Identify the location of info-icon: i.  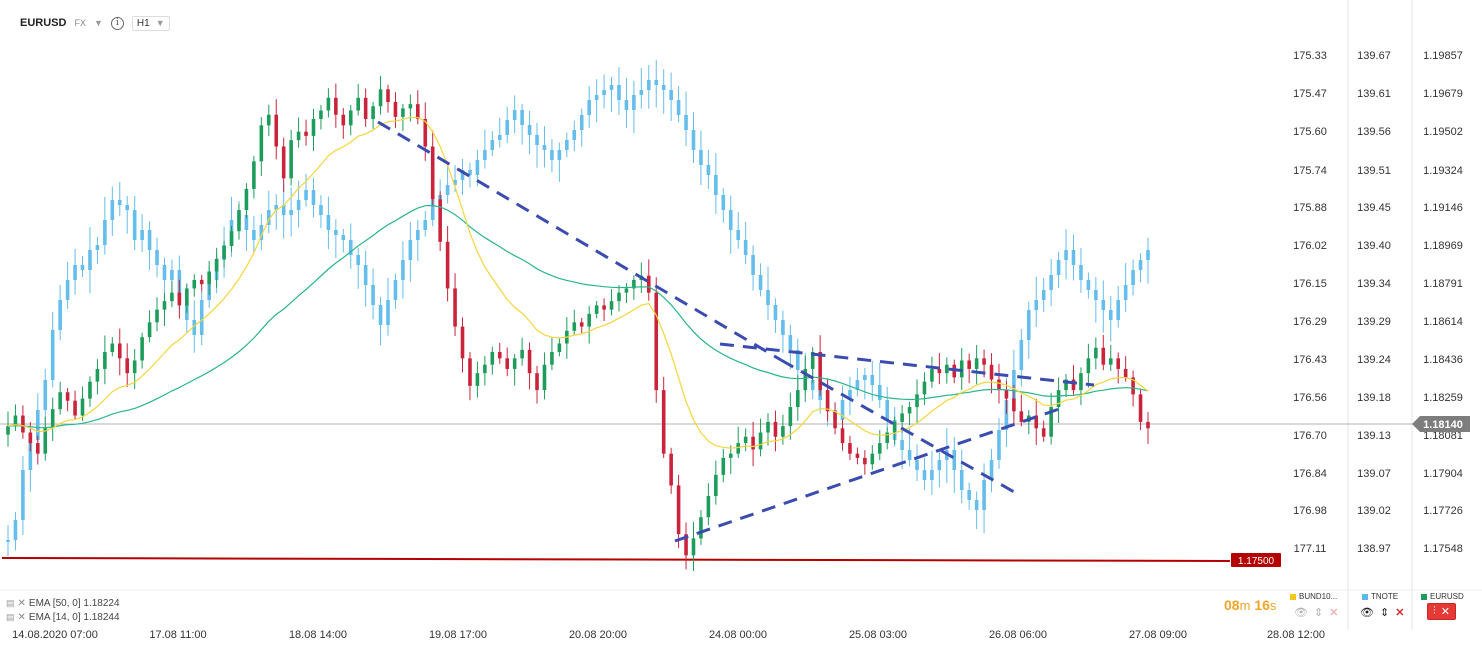
(117, 23).